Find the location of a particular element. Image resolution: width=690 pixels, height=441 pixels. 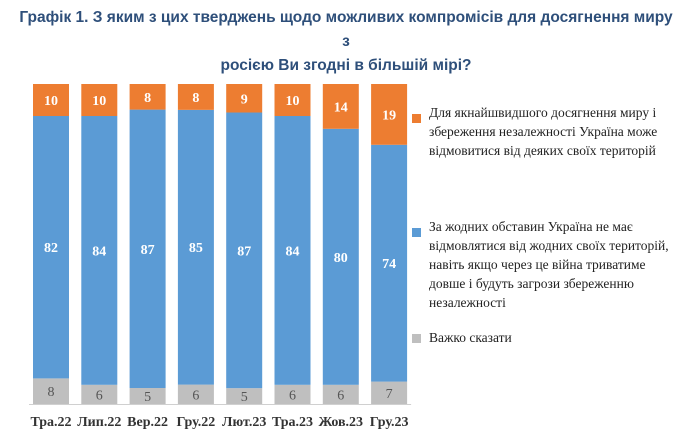

data-label-never-6: 80 is located at coordinates (341, 258).